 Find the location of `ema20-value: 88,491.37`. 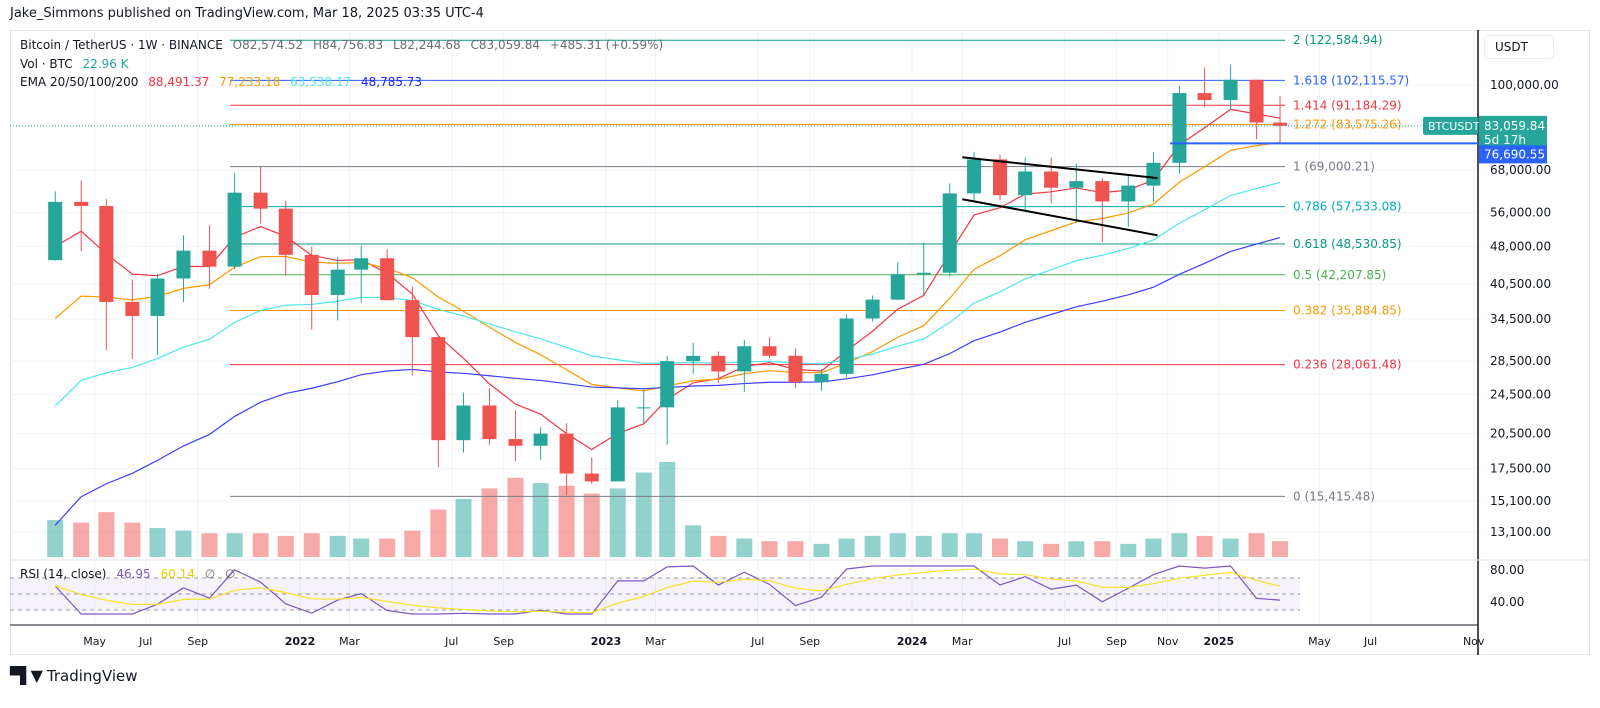

ema20-value: 88,491.37 is located at coordinates (179, 82).